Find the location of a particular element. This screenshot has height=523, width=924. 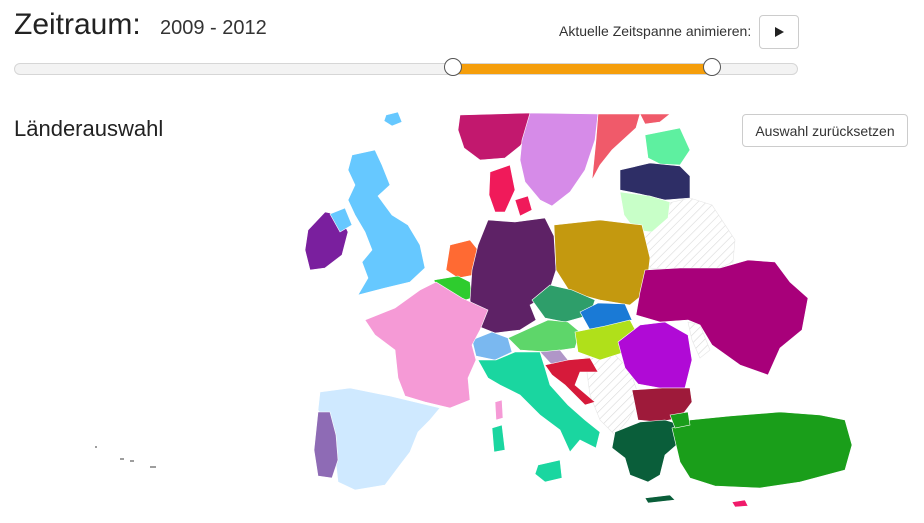

time-slider-range-fill is located at coordinates (583, 69).